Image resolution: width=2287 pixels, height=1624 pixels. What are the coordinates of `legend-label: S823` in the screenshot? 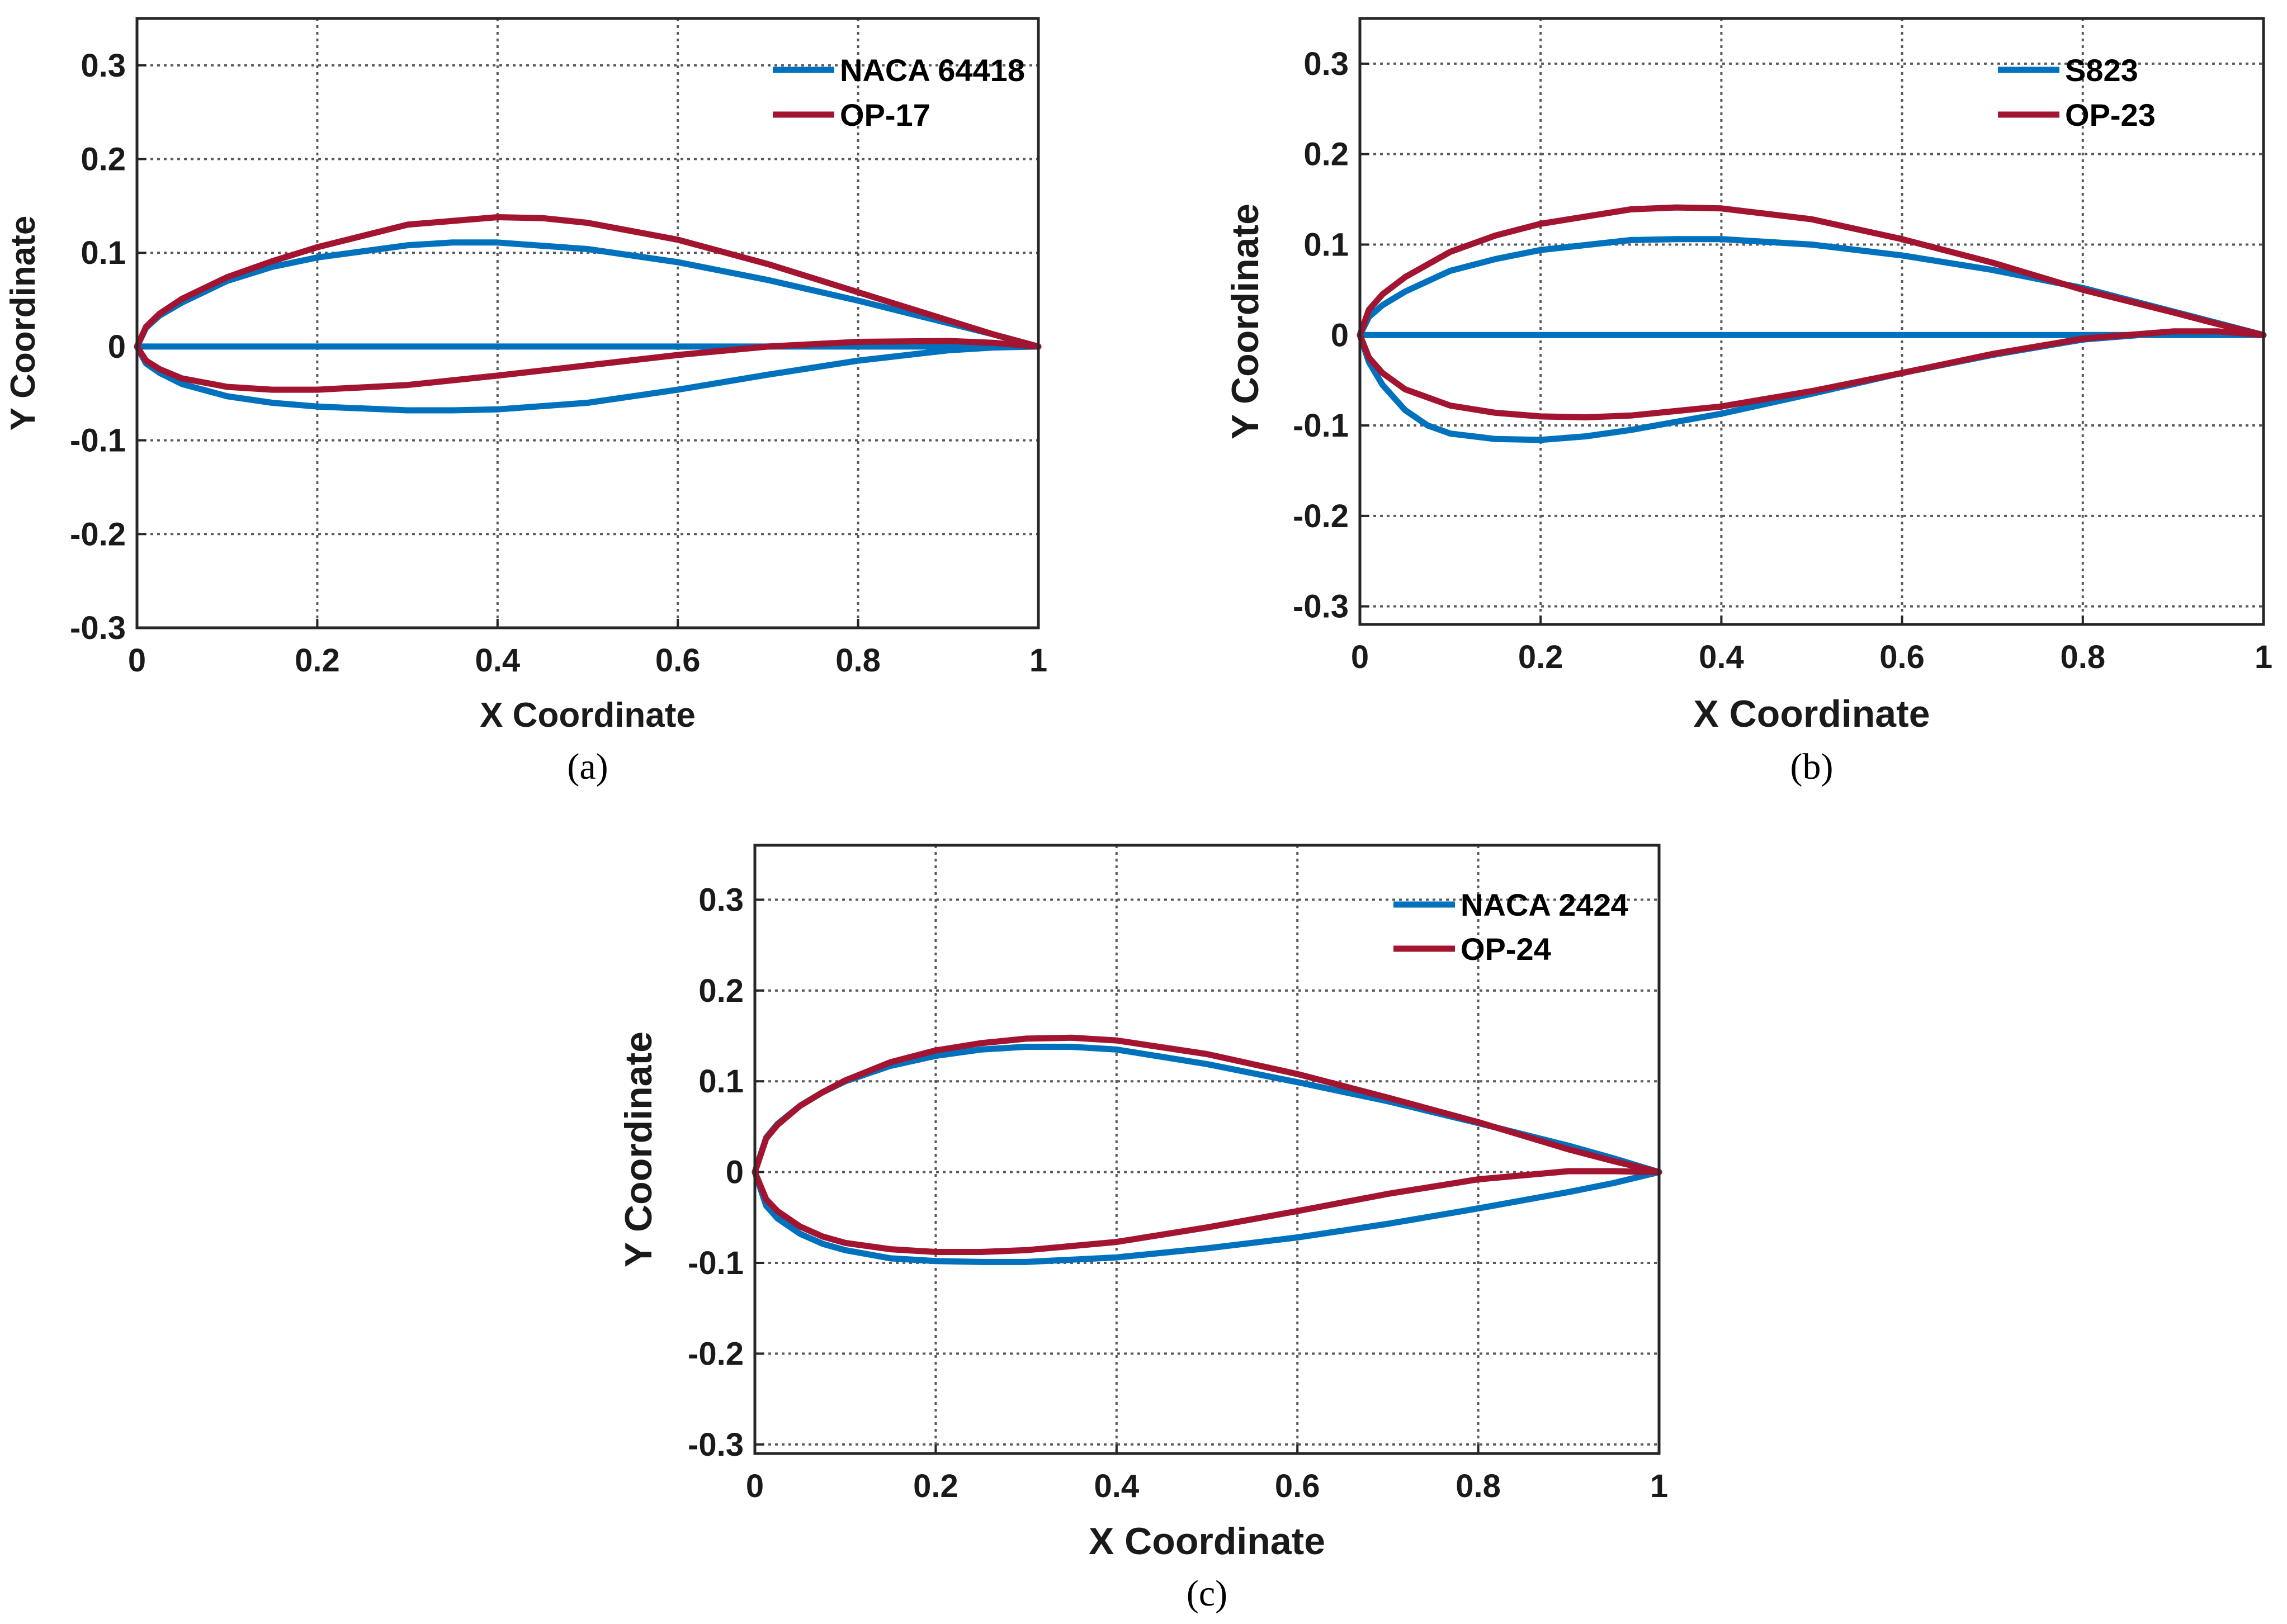 It's located at (2101, 70).